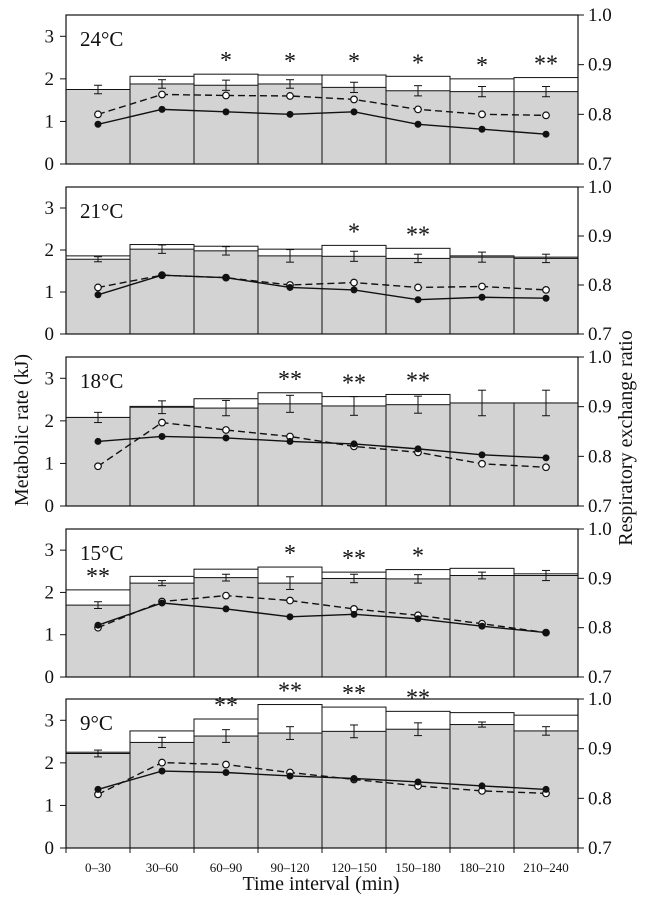  Describe the element at coordinates (50, 848) in the screenshot. I see `y-tick-label-left: 0` at that location.